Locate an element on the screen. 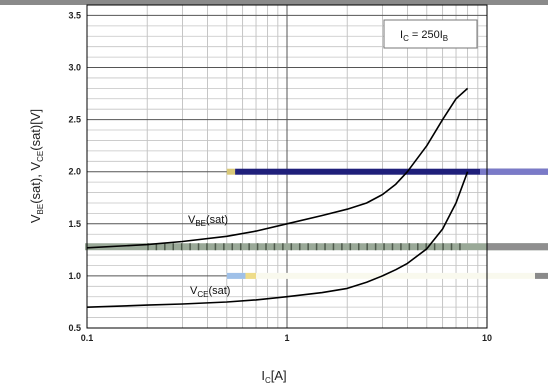 The height and width of the screenshot is (389, 548). y-tick-label: 3.0 is located at coordinates (74, 68).